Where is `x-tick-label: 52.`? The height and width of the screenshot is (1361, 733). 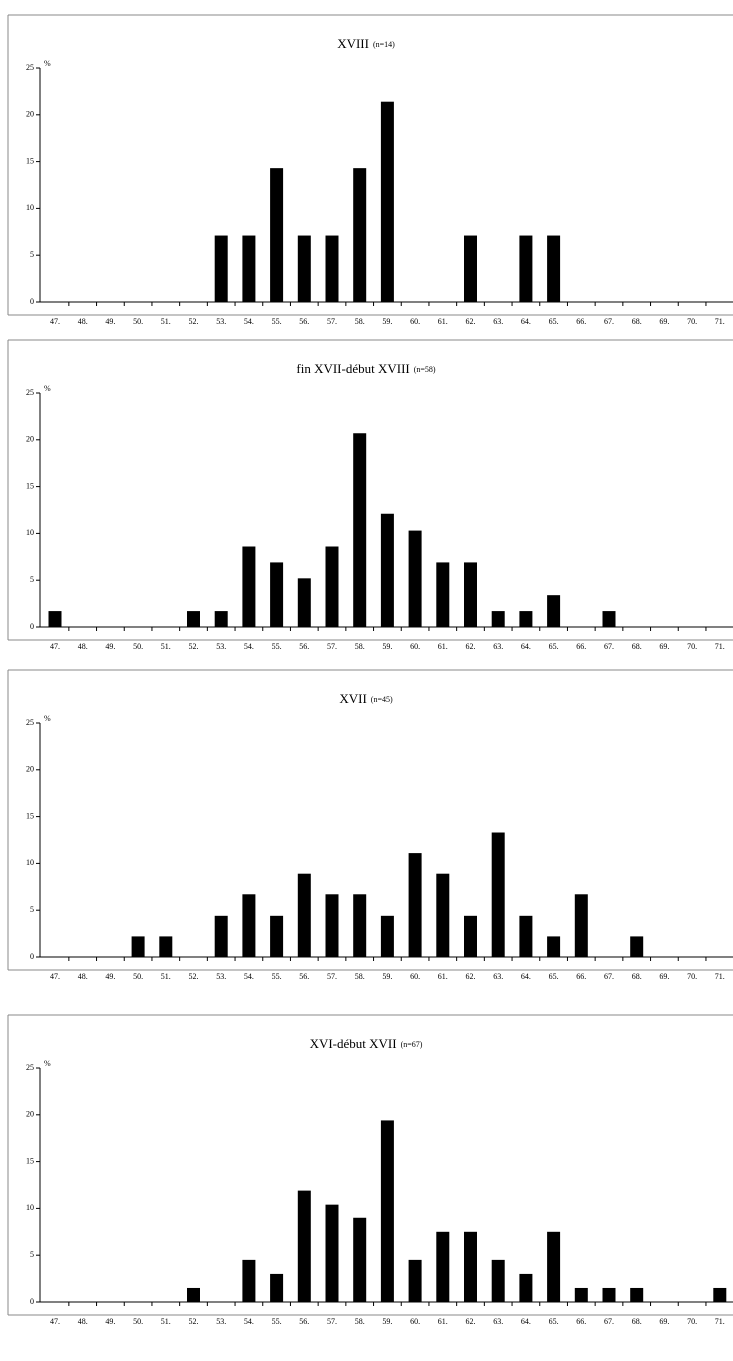 x-tick-label: 52. is located at coordinates (194, 976).